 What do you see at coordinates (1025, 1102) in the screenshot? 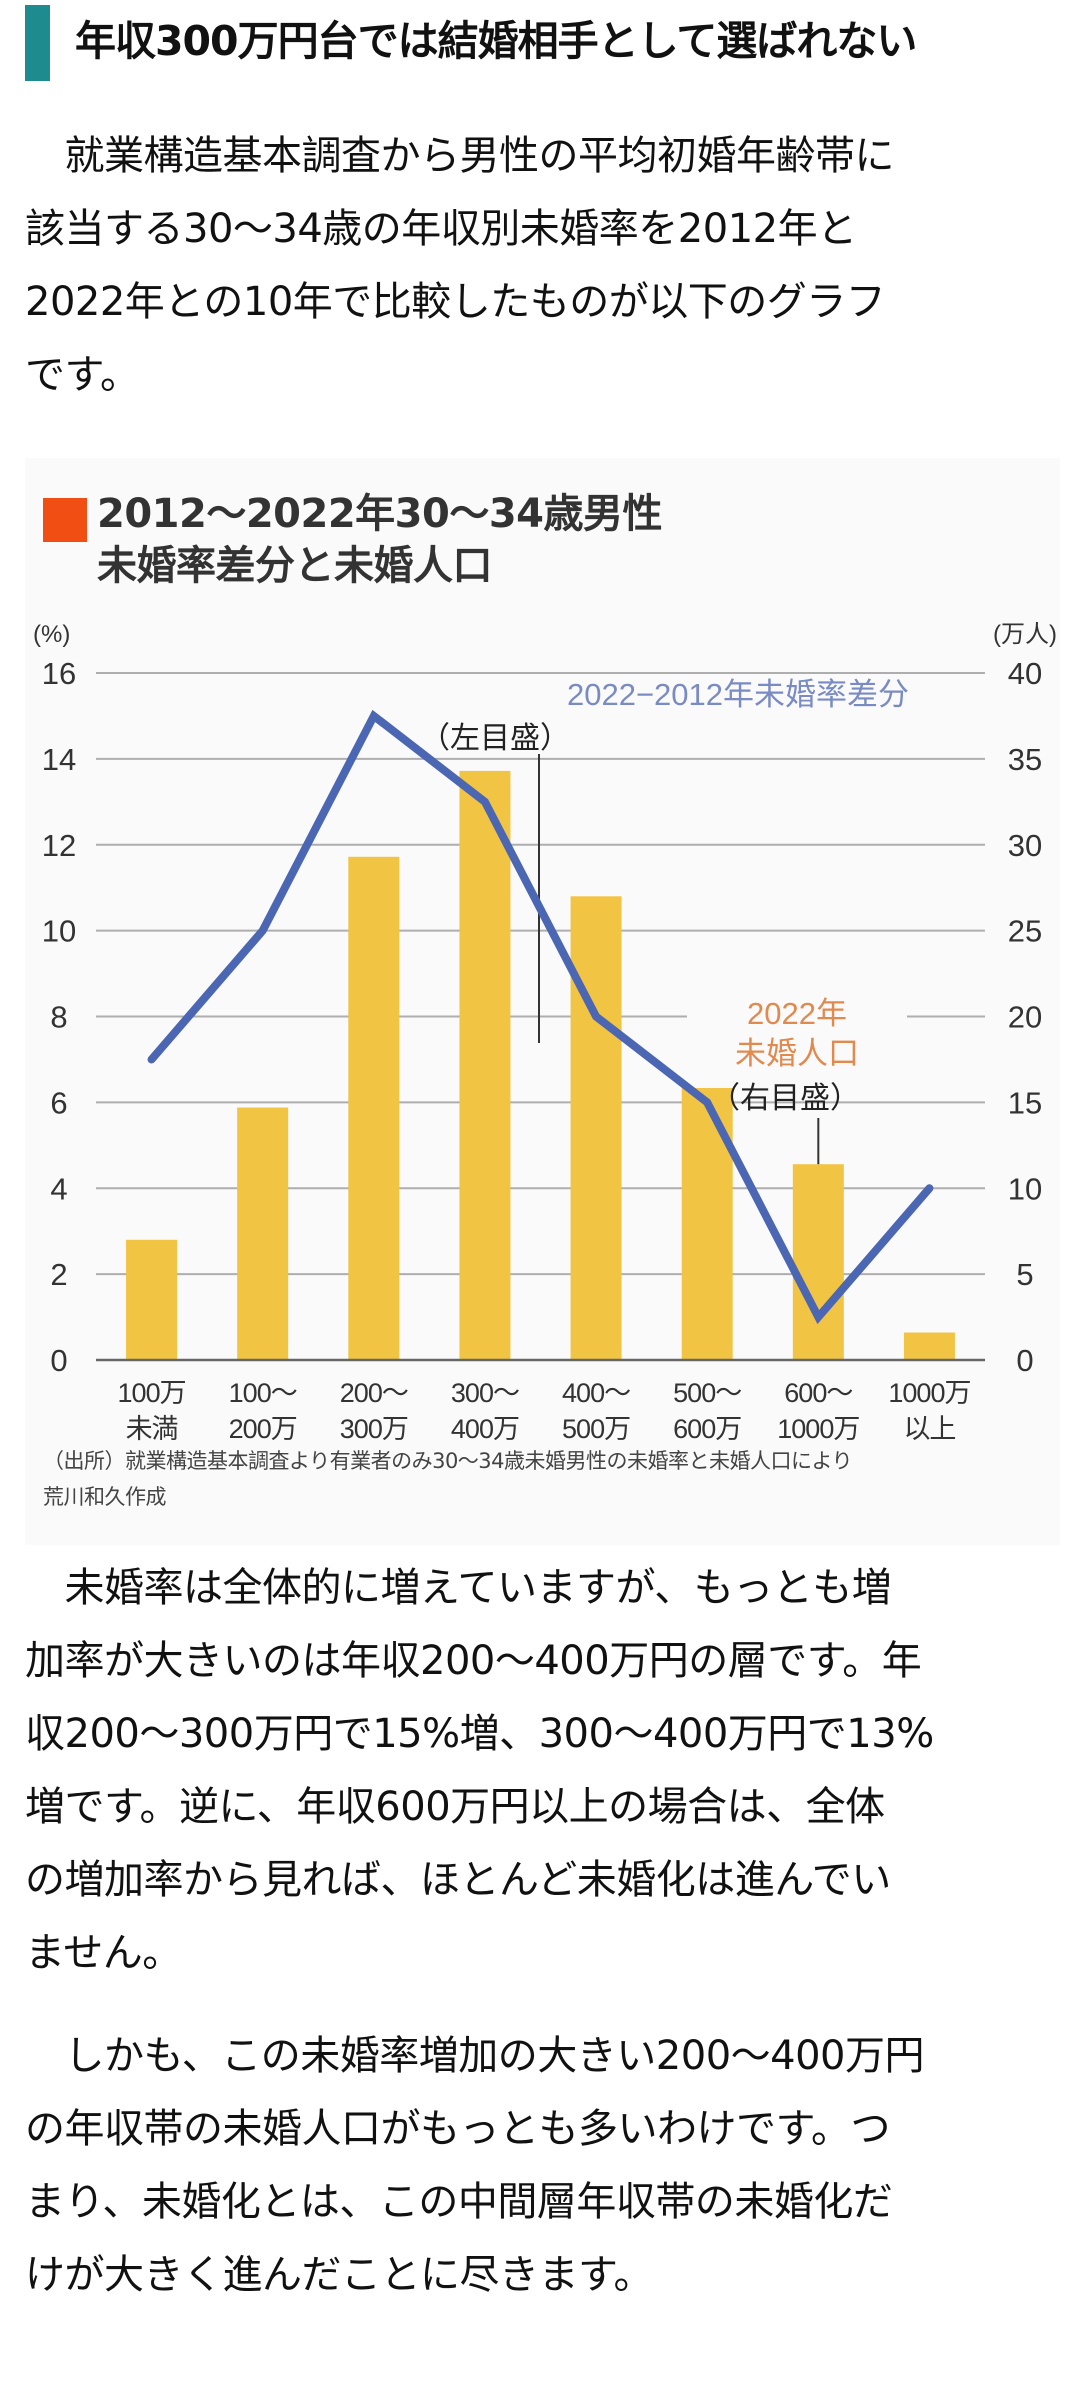
I see `right-tick-label: 15` at bounding box center [1025, 1102].